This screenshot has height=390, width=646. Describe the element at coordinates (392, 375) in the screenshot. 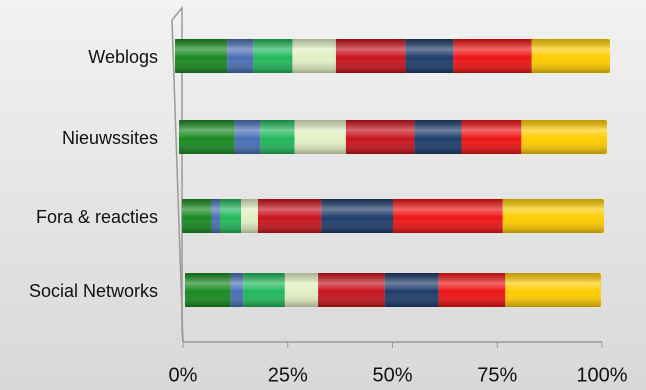

I see `x-tick-label: 50%` at that location.